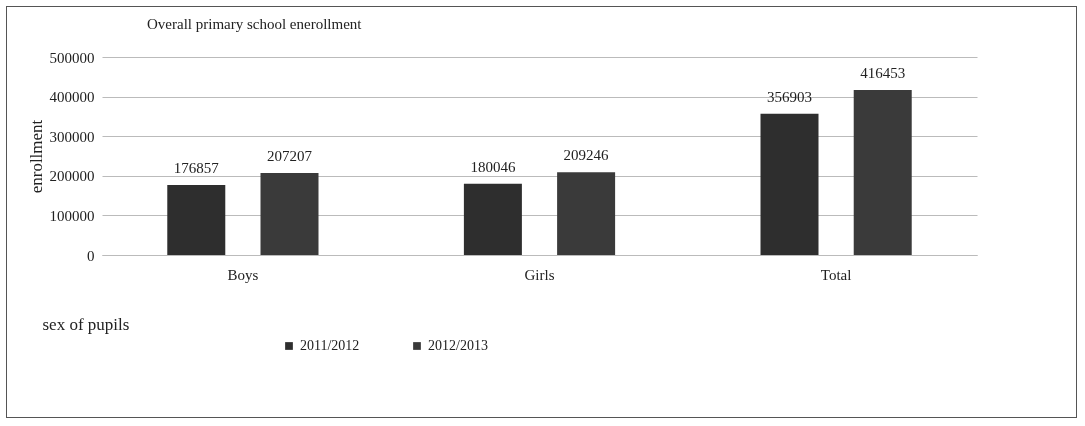 Image resolution: width=1085 pixels, height=426 pixels. What do you see at coordinates (458, 345) in the screenshot?
I see `legend-label: 2012/2013` at bounding box center [458, 345].